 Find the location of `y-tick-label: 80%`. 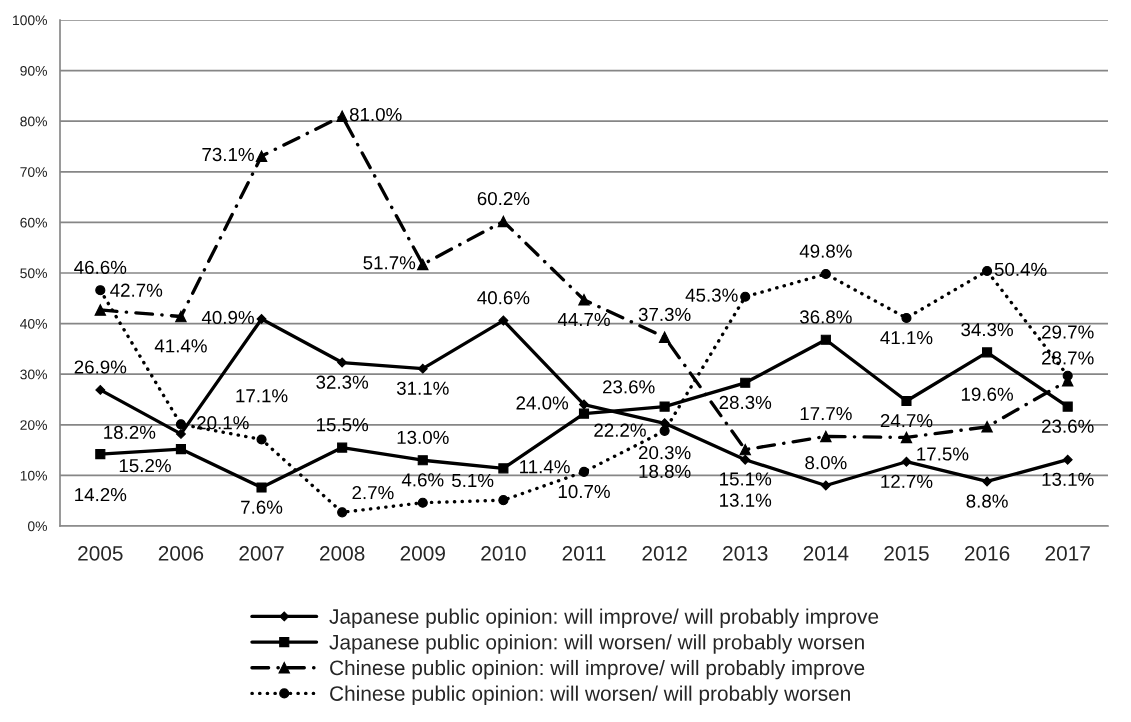

y-tick-label: 80% is located at coordinates (34, 121).